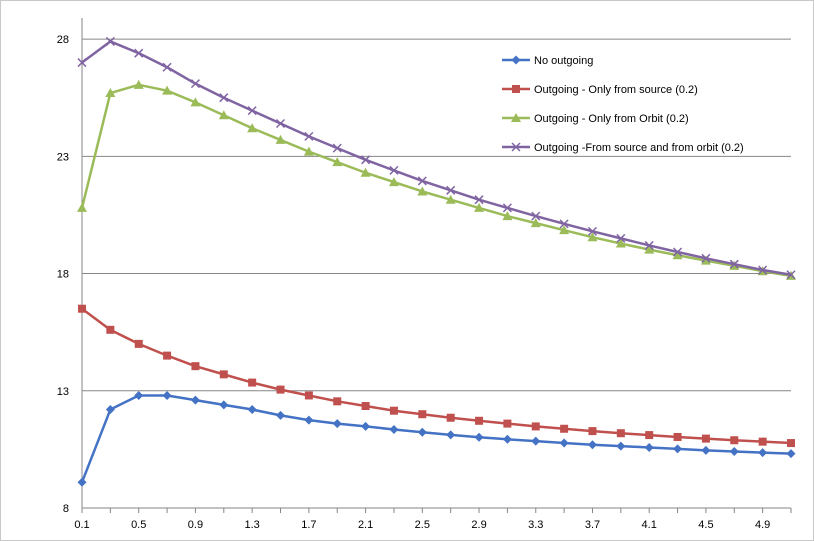 The image size is (814, 541). Describe the element at coordinates (195, 525) in the screenshot. I see `x-tick-label: 0.9` at that location.